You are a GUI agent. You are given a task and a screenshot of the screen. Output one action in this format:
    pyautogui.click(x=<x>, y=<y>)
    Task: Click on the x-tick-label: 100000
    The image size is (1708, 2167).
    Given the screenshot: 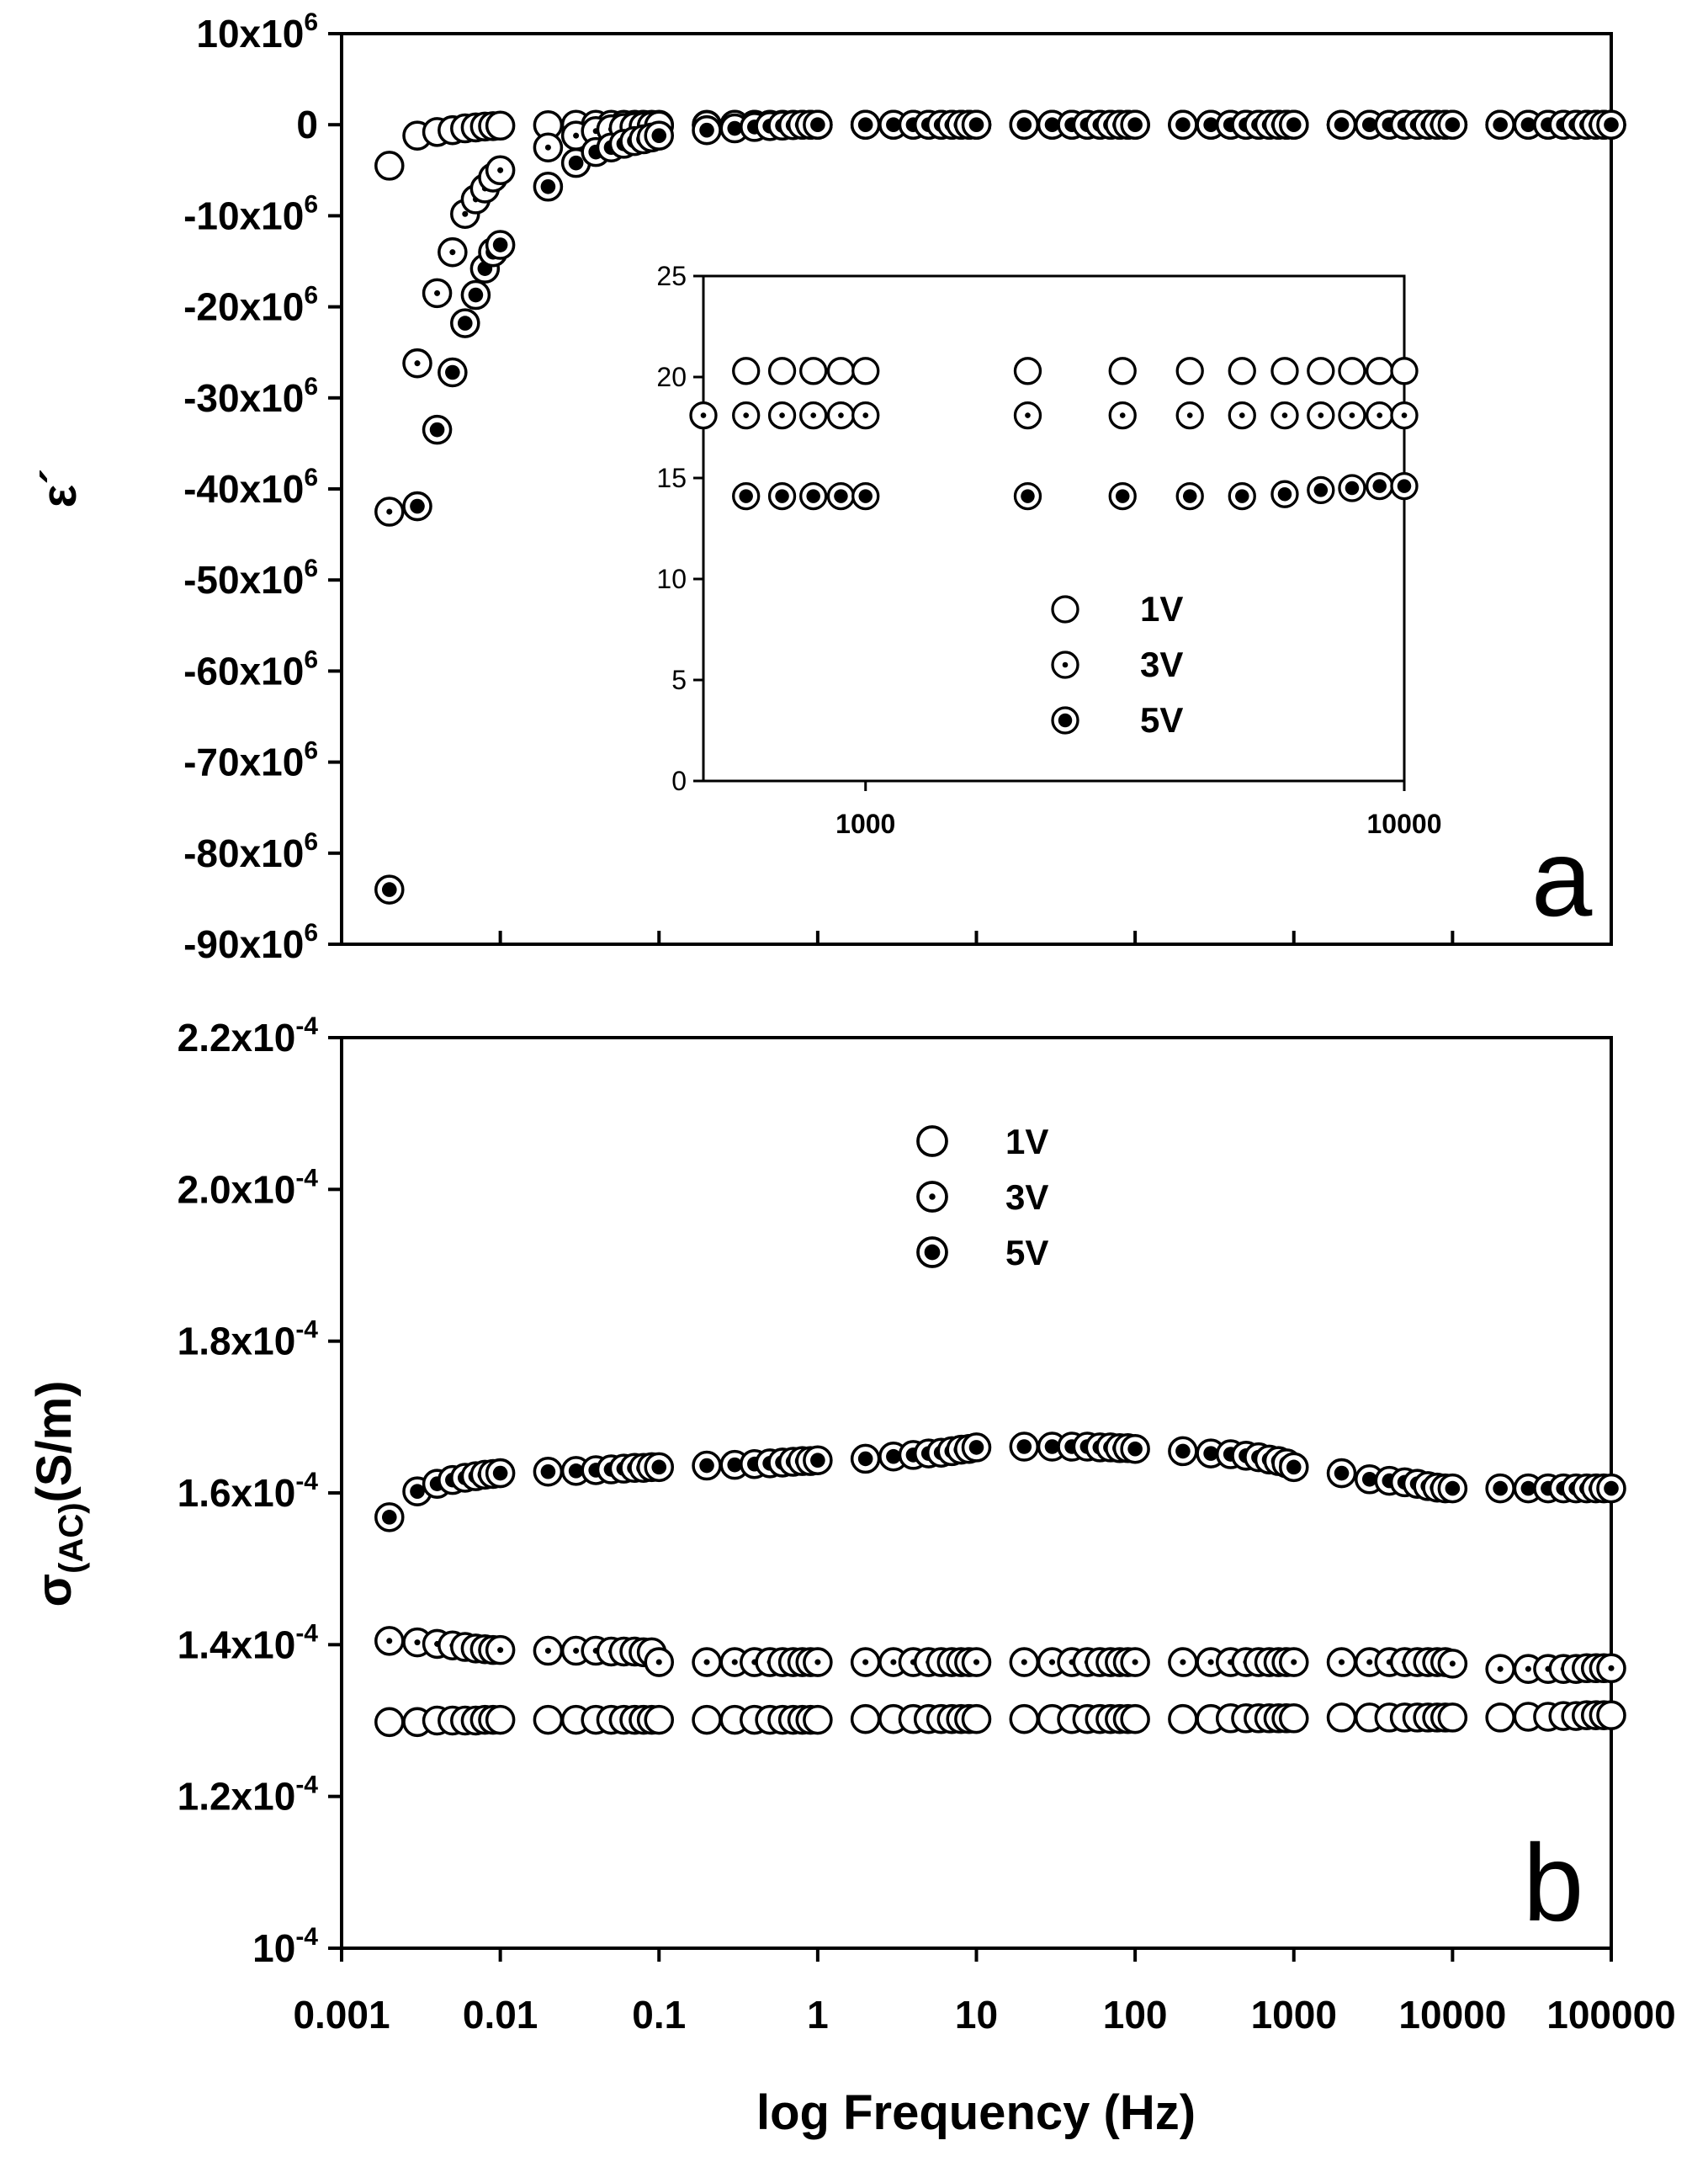 What is the action you would take?
    pyautogui.click(x=1611, y=2015)
    